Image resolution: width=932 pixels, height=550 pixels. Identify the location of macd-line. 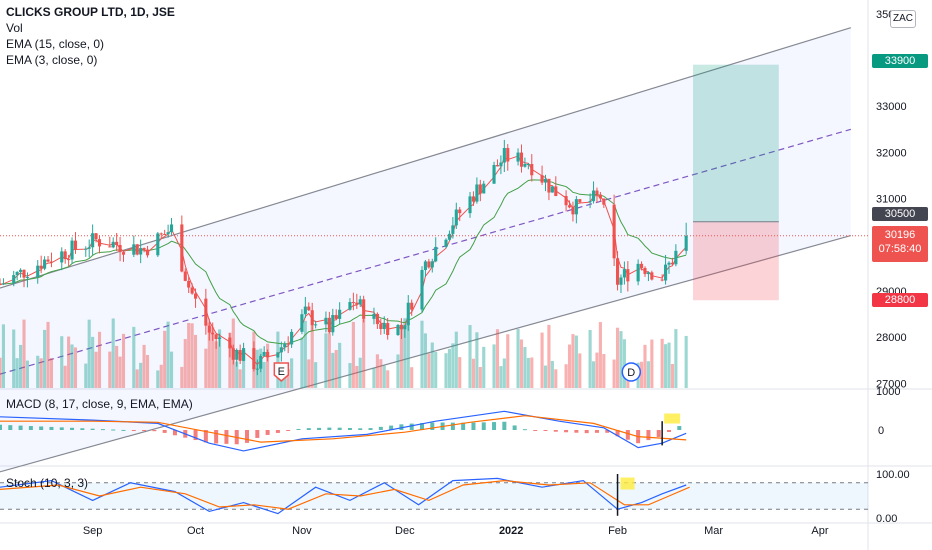
(343, 431).